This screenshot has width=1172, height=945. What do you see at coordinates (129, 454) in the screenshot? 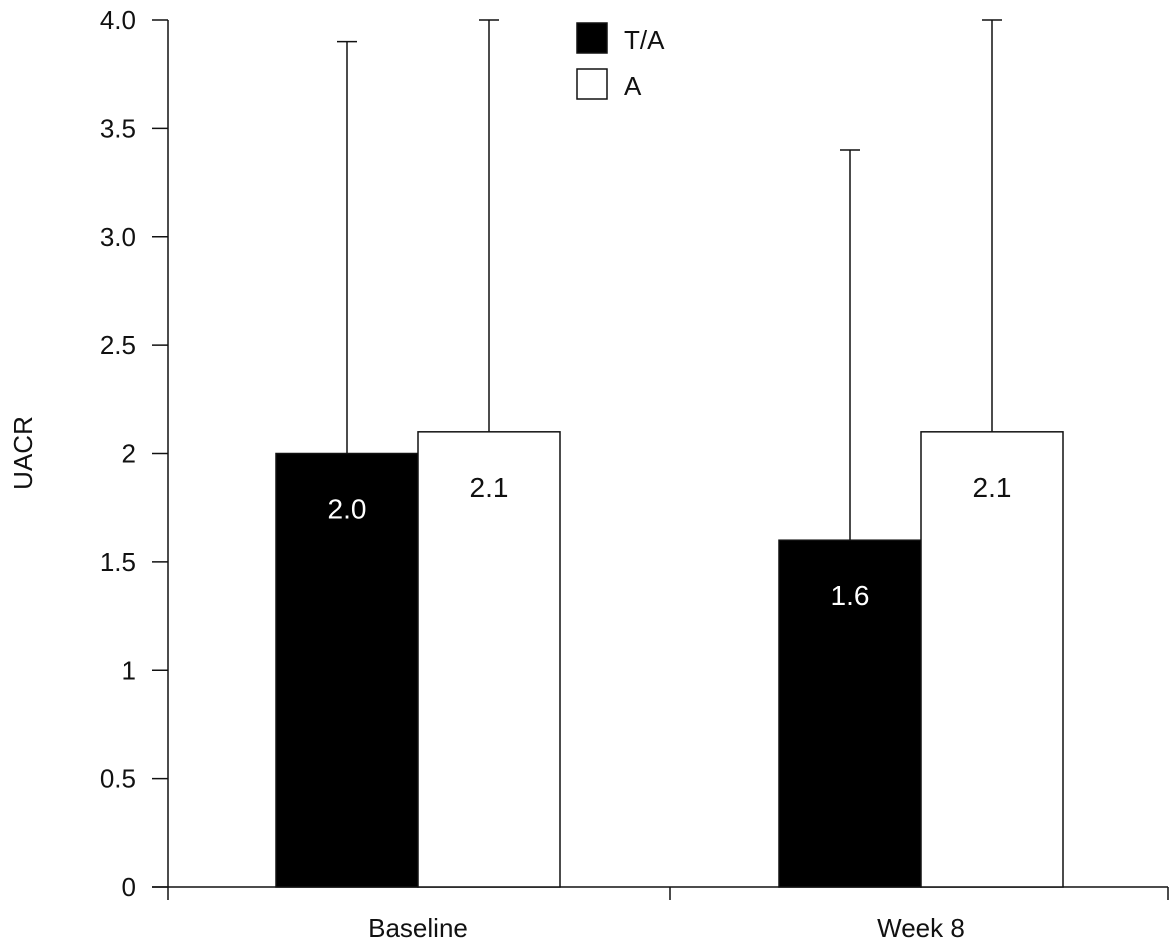
I see `y-tick-label: 2` at bounding box center [129, 454].